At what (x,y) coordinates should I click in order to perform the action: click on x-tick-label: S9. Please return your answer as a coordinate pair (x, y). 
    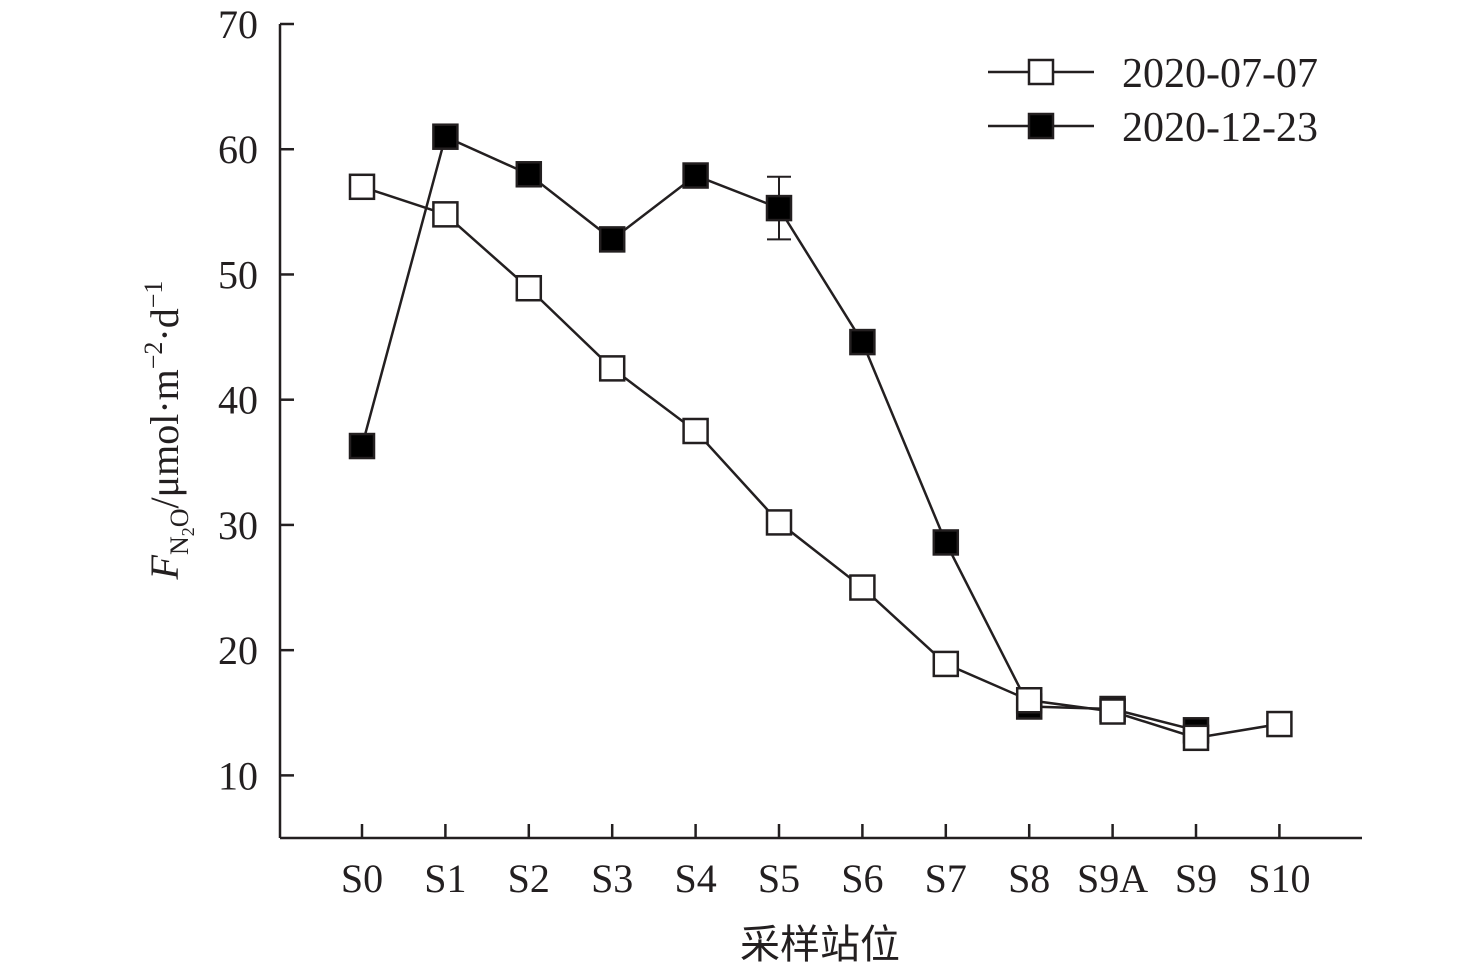
    Looking at the image, I should click on (1196, 878).